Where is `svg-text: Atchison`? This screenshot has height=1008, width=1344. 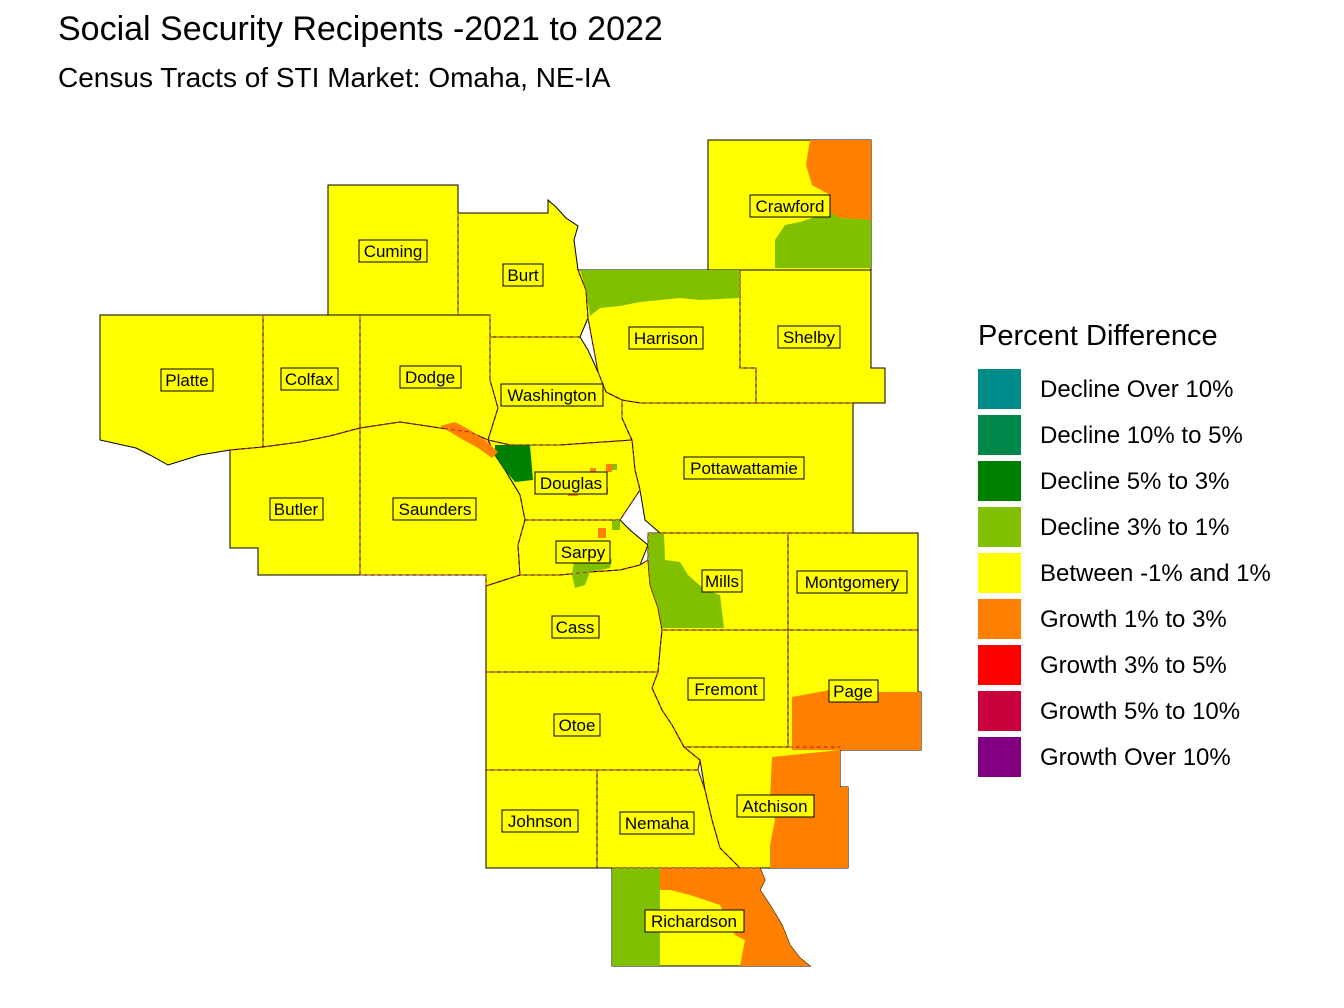 svg-text: Atchison is located at coordinates (774, 806).